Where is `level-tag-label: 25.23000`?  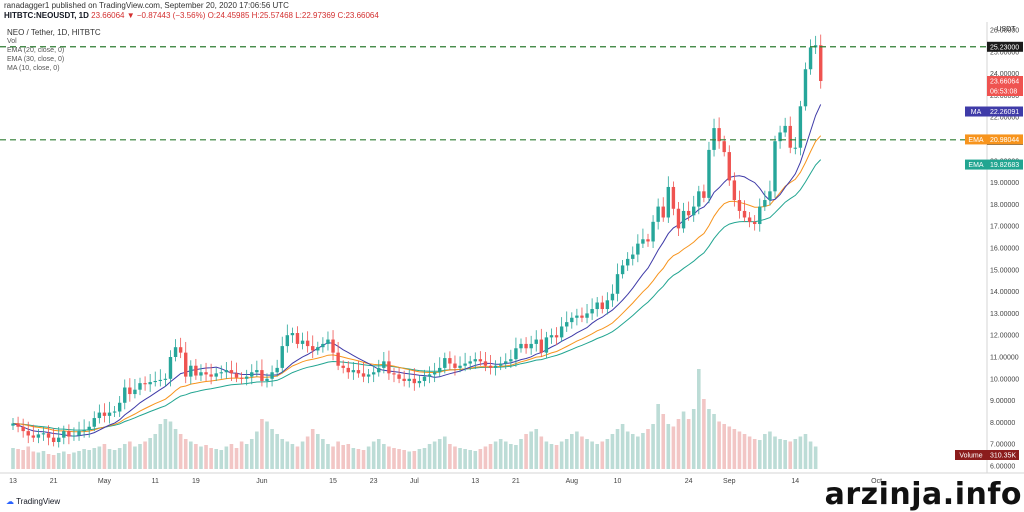 level-tag-label: 25.23000 is located at coordinates (1004, 47).